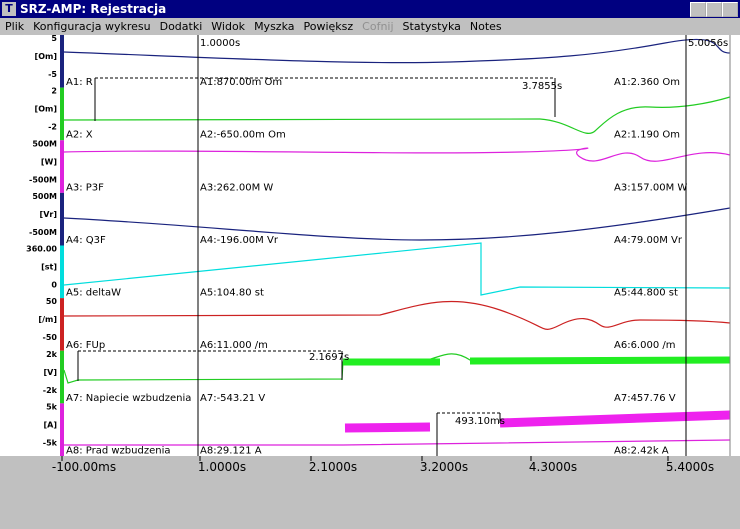  I want to click on channel-name: A1: R, so click(79, 82).